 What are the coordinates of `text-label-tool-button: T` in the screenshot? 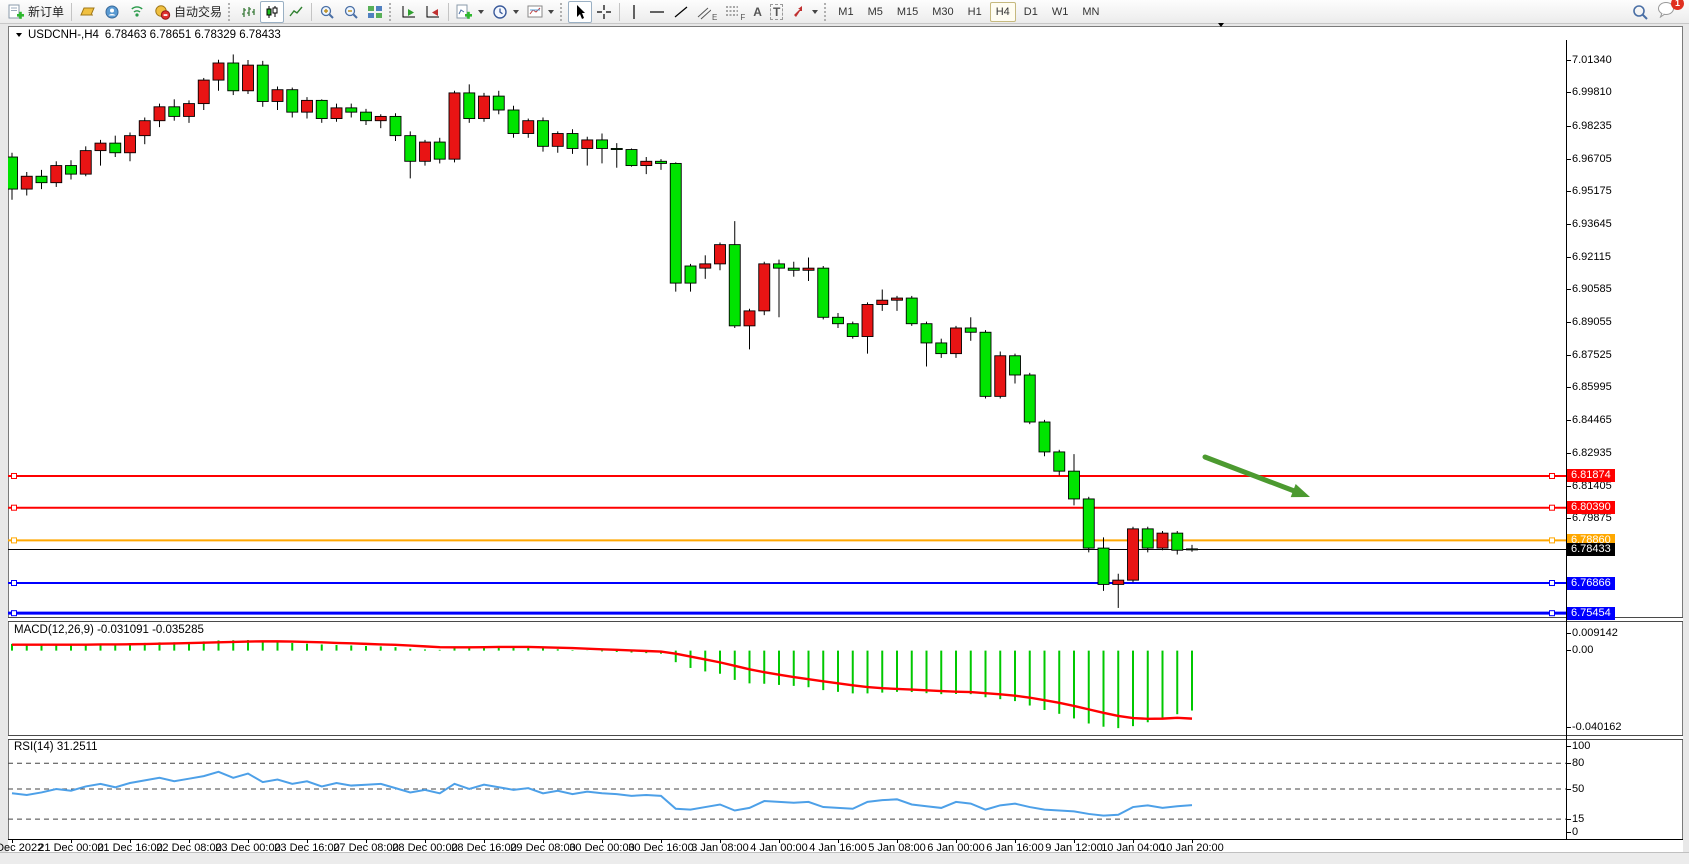 It's located at (776, 12).